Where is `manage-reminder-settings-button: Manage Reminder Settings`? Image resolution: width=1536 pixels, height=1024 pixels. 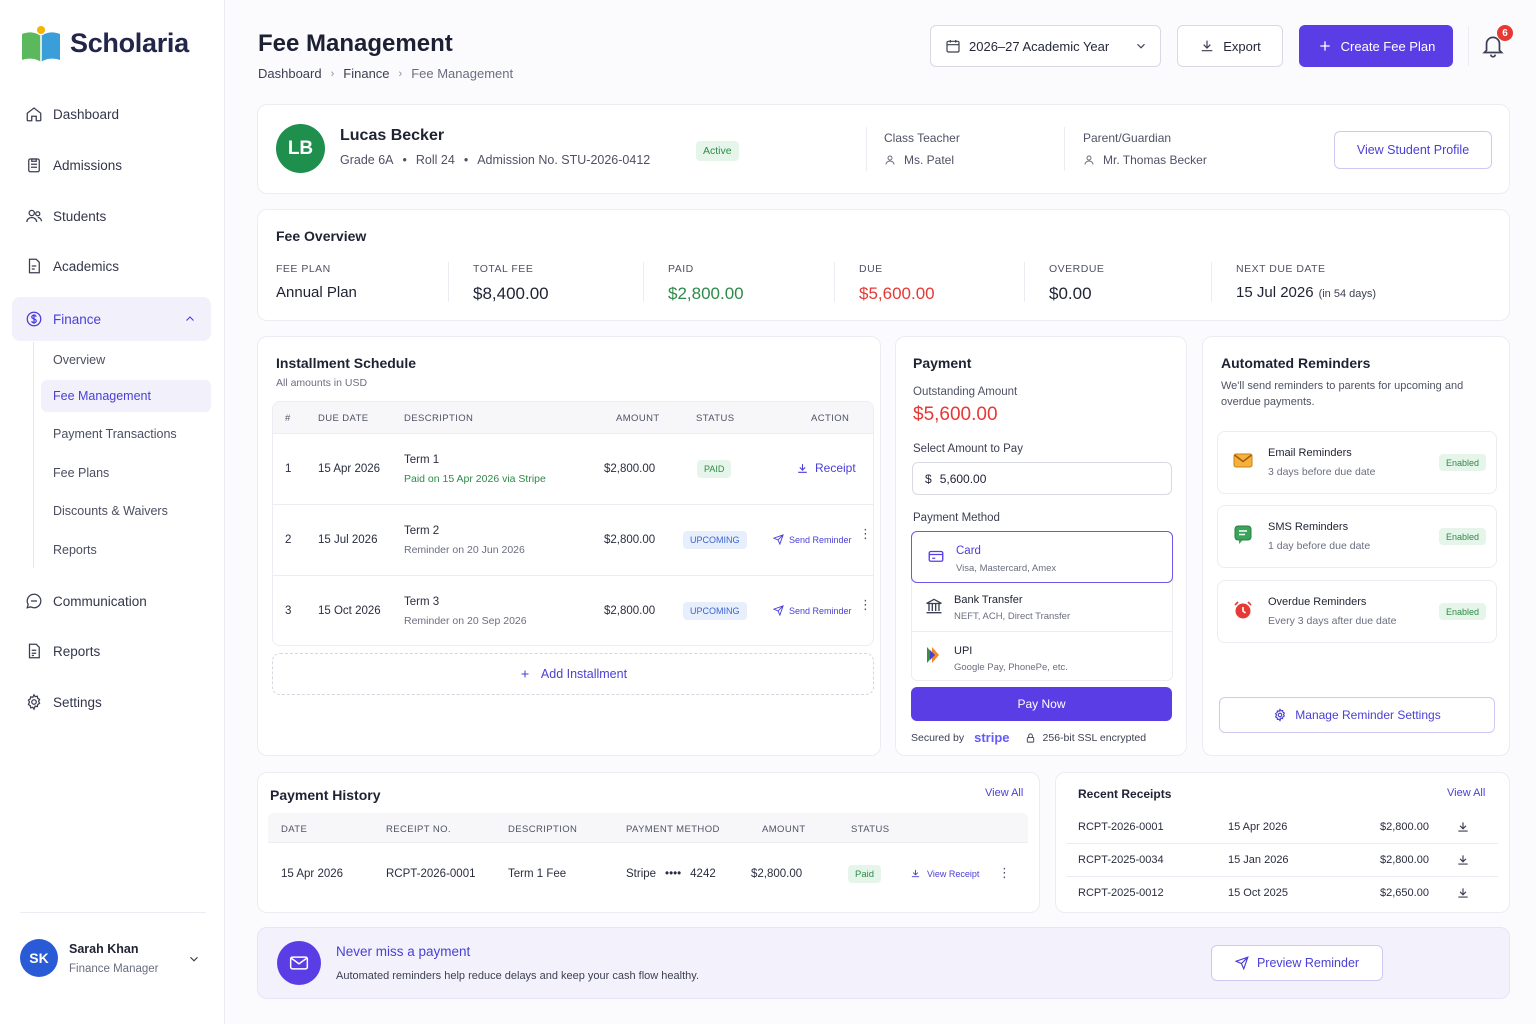 manage-reminder-settings-button: Manage Reminder Settings is located at coordinates (1357, 715).